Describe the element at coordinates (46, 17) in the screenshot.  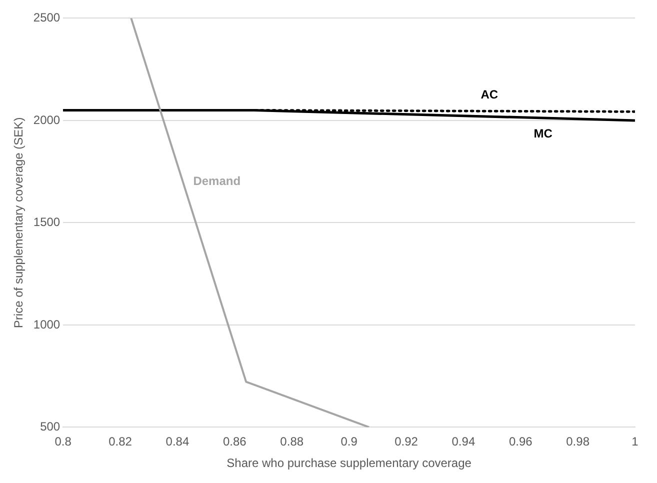
I see `y-tick-label: 2500` at that location.